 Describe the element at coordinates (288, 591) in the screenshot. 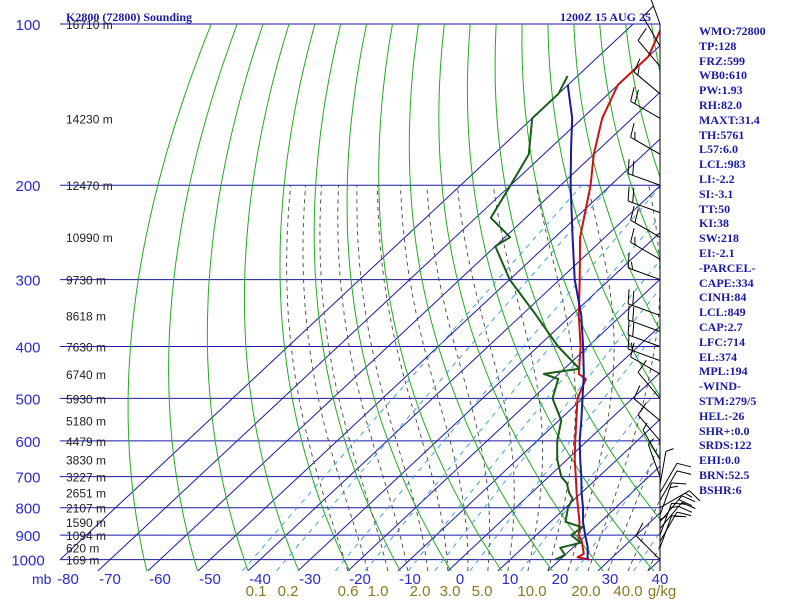

I see `mixing-ratio-label: 0.2` at that location.